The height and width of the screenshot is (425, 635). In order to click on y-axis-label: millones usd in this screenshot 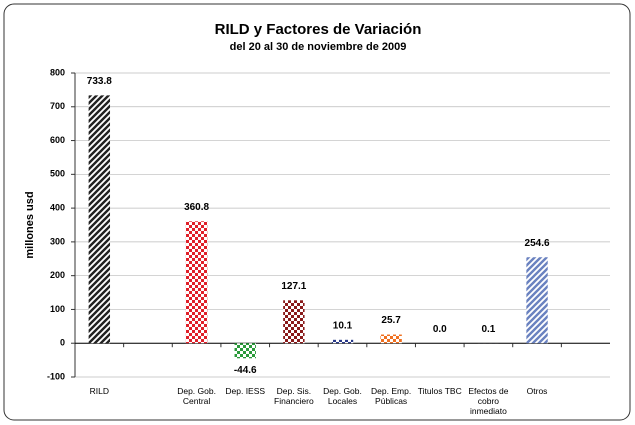, I will do `click(30, 224)`.